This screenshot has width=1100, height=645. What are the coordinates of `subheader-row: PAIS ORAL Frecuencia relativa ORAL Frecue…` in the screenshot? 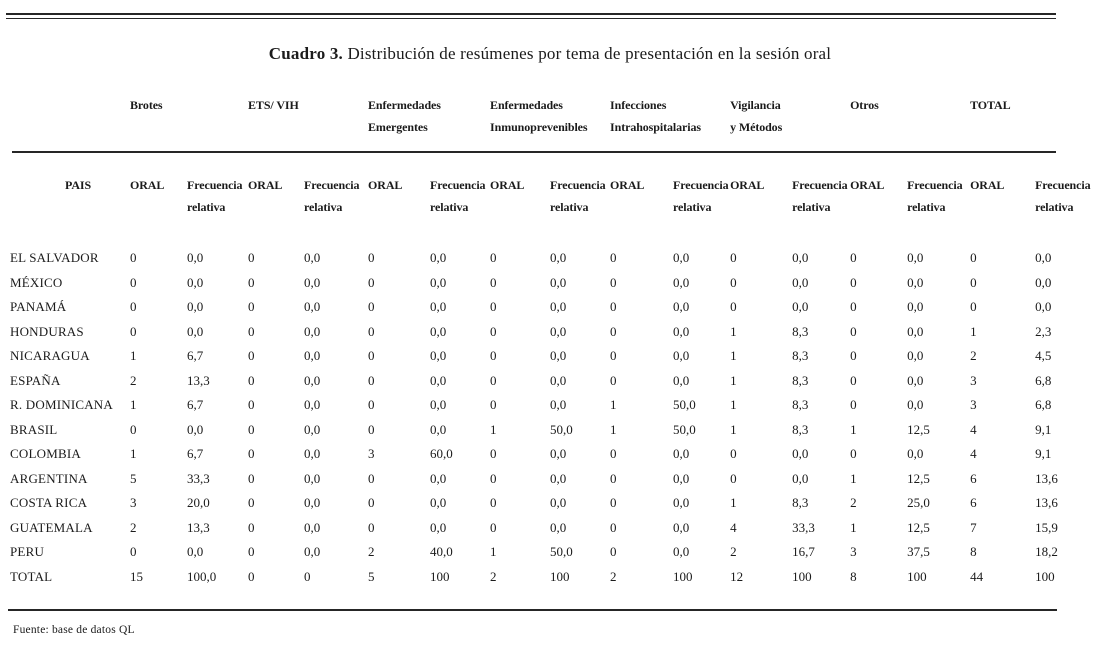 It's located at (552, 197).